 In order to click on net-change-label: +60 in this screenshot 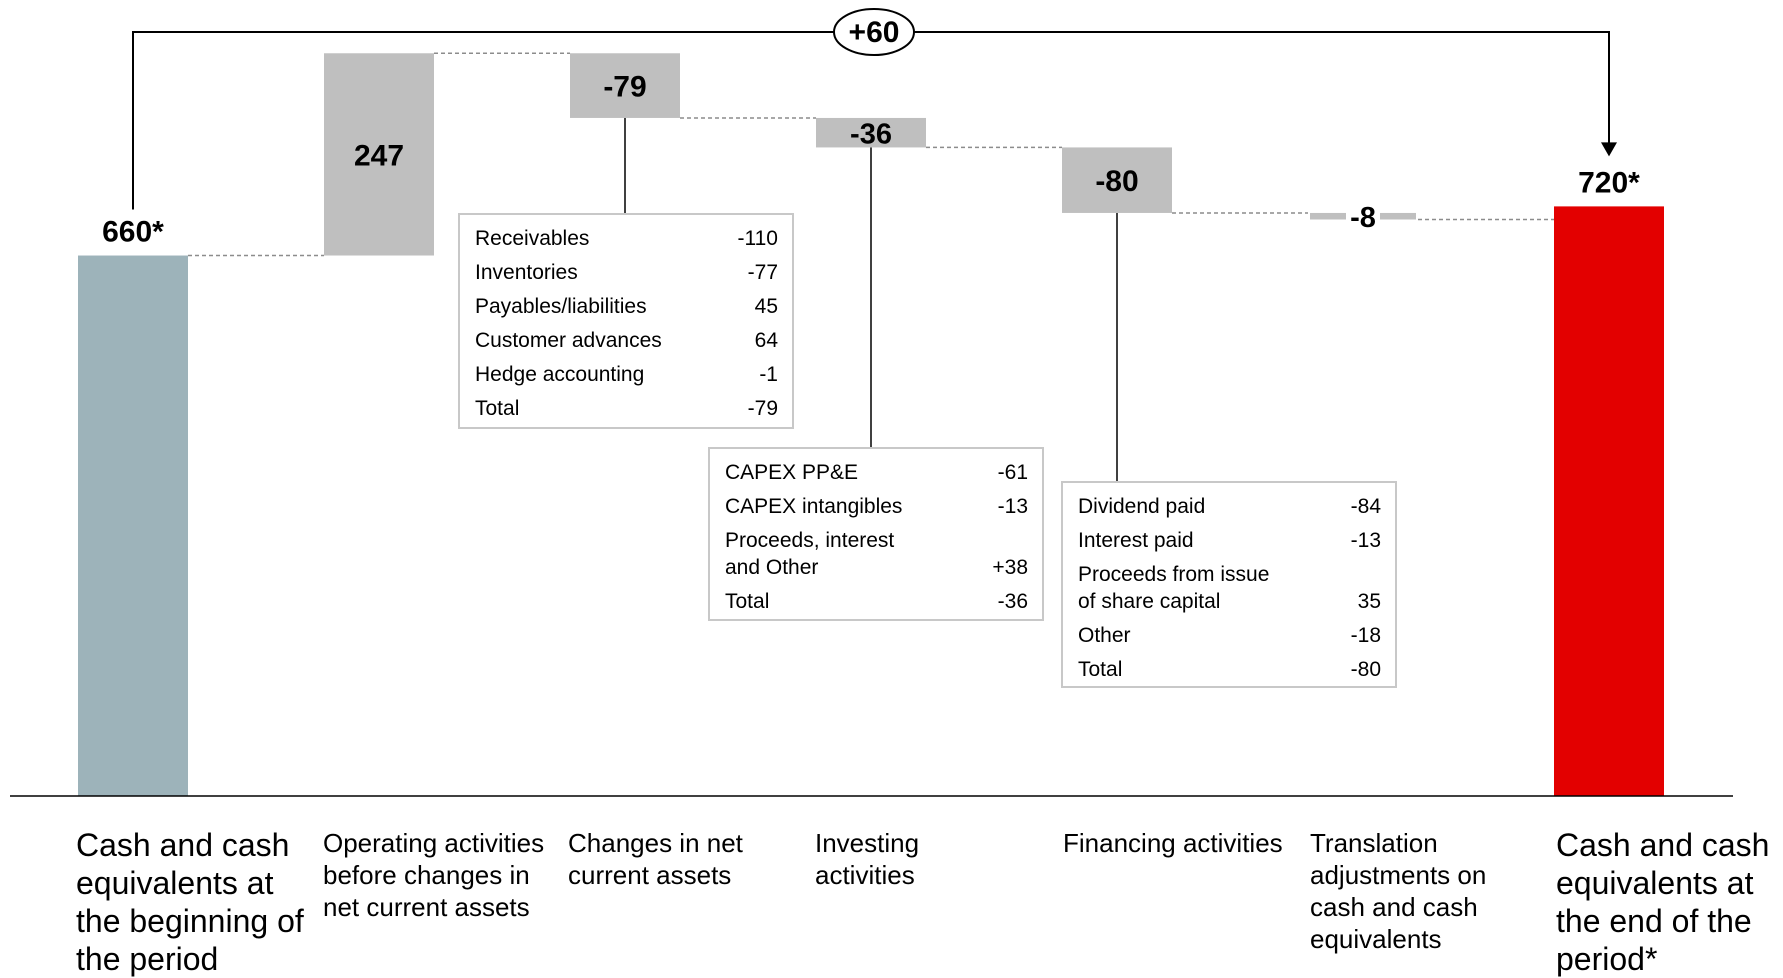, I will do `click(874, 32)`.